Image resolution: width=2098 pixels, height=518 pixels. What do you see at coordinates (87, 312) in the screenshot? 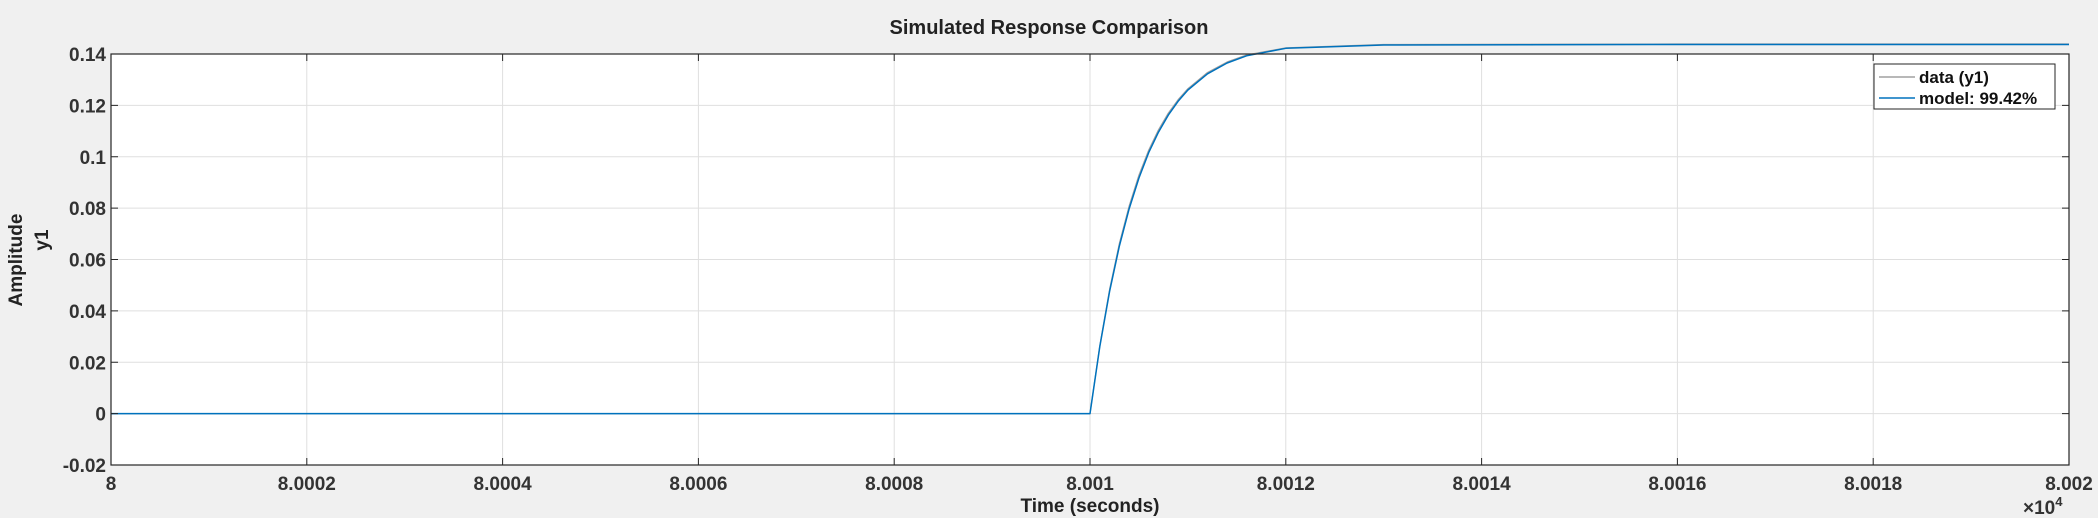
I see `y-tick-label: 0.04` at bounding box center [87, 312].